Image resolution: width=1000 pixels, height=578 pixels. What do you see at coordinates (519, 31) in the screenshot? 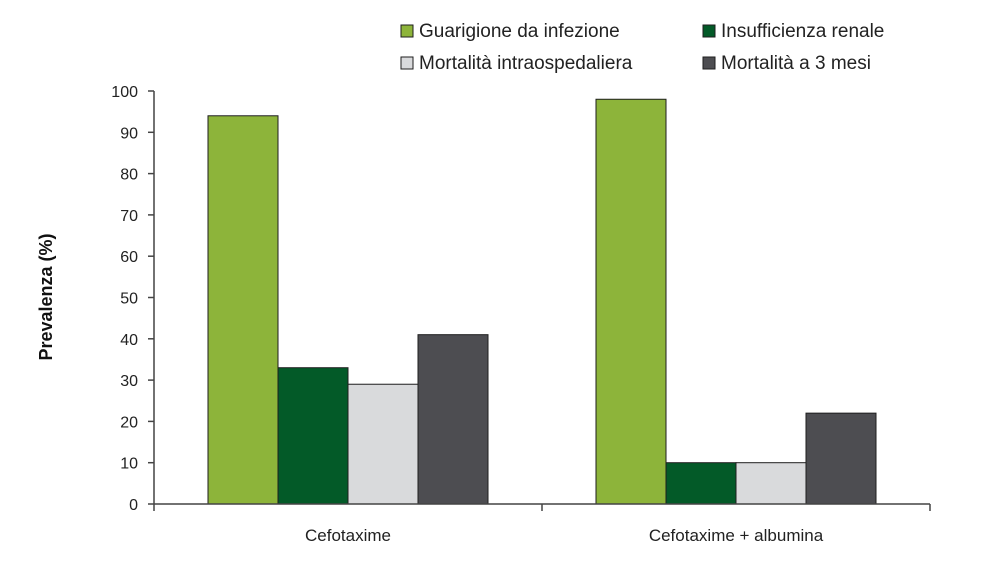
I see `legend-label: Guarigione da infezione` at bounding box center [519, 31].